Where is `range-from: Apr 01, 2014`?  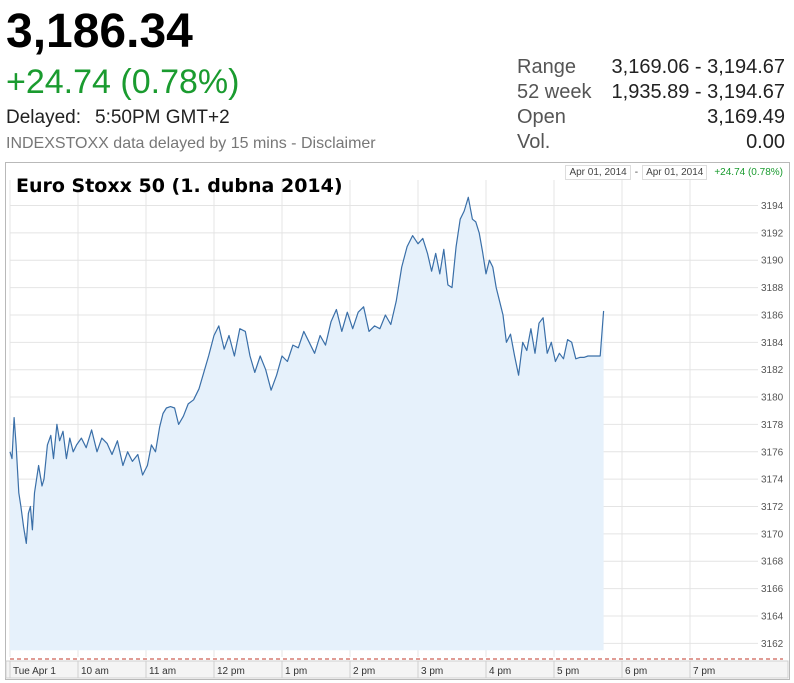 range-from: Apr 01, 2014 is located at coordinates (598, 172).